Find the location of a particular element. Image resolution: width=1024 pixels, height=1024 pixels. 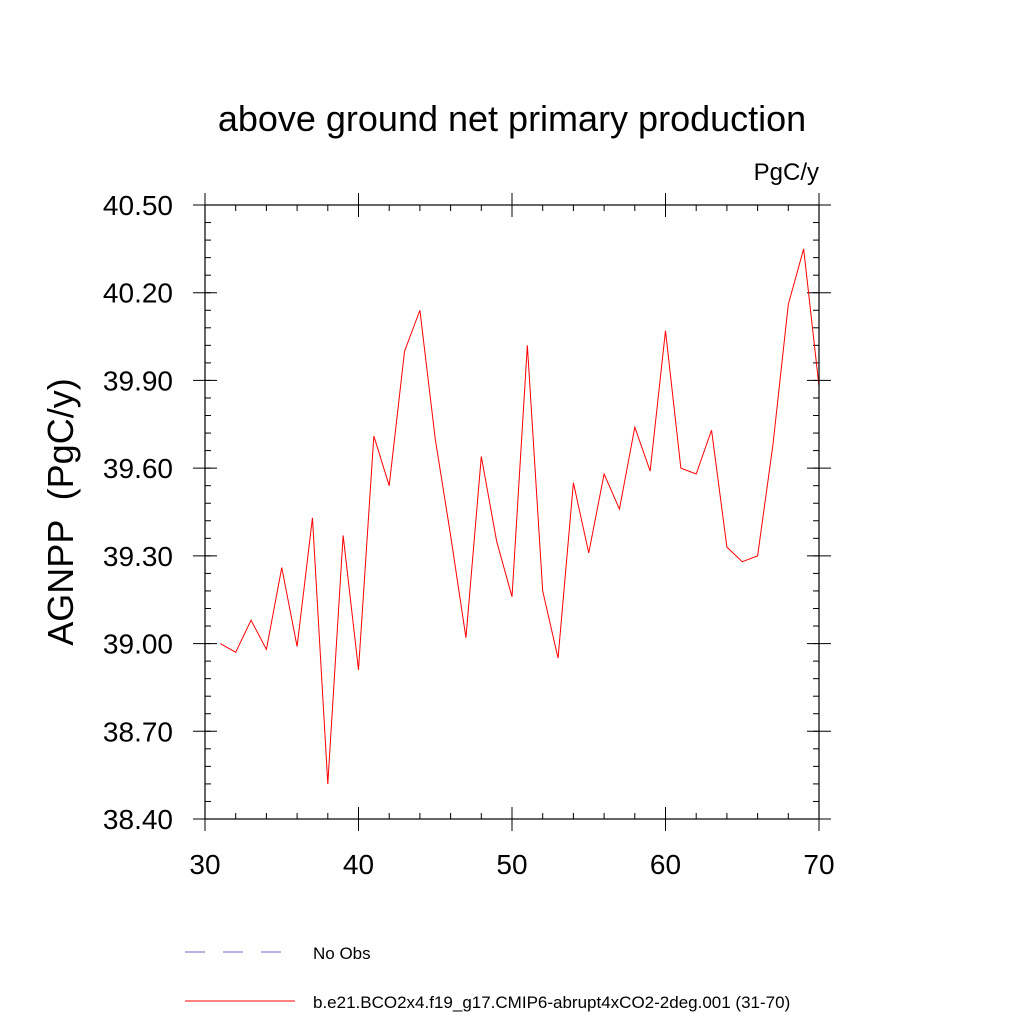

x-tick-label: 40 is located at coordinates (358, 864).